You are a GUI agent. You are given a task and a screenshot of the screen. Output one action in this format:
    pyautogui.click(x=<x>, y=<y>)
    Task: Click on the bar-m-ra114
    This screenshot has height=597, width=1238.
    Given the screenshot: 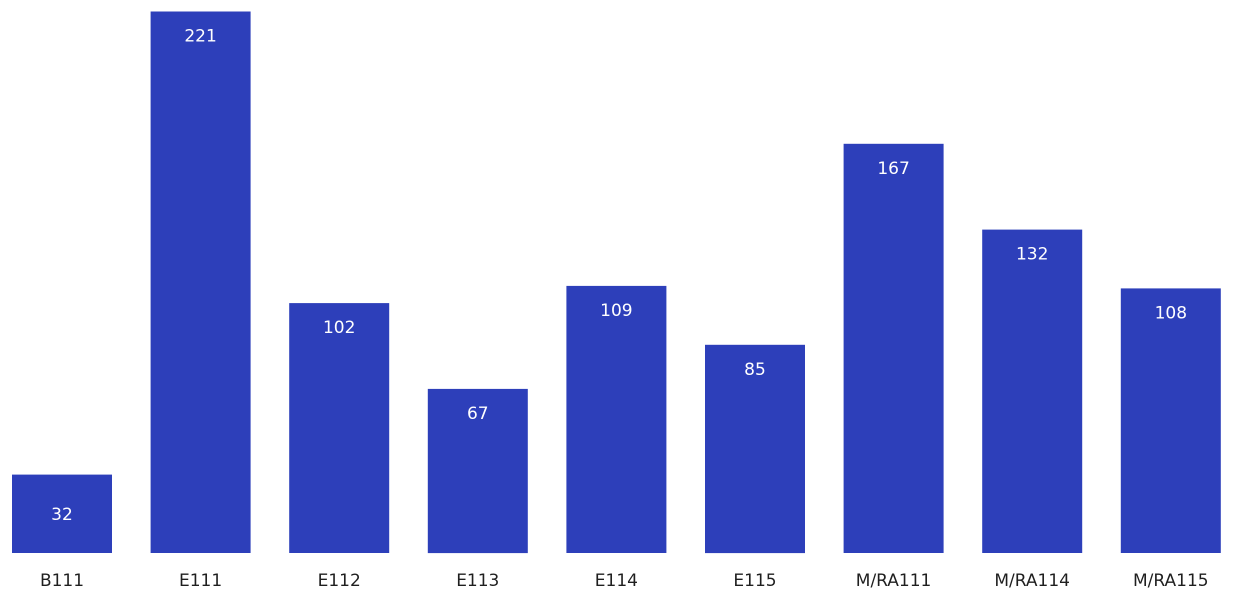 What is the action you would take?
    pyautogui.click(x=1032, y=391)
    